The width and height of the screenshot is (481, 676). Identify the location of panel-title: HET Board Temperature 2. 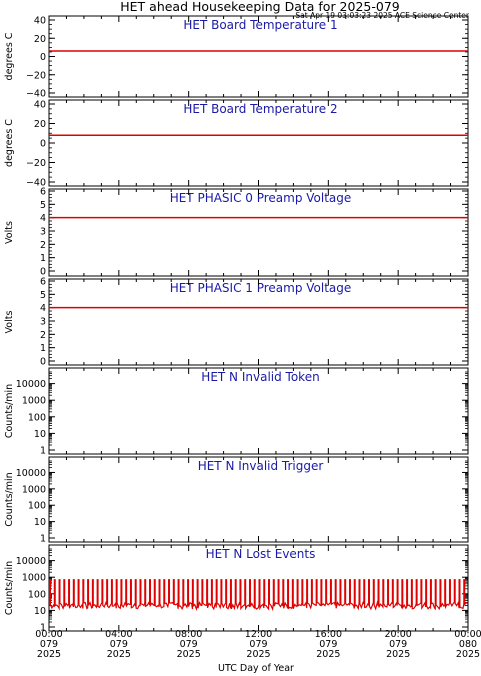
(260, 109).